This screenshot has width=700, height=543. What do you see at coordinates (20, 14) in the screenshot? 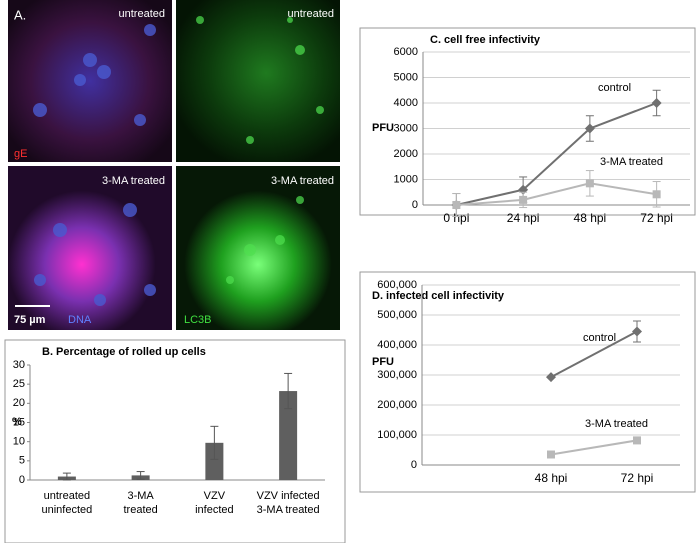
I see `panel-label: A.` at bounding box center [20, 14].